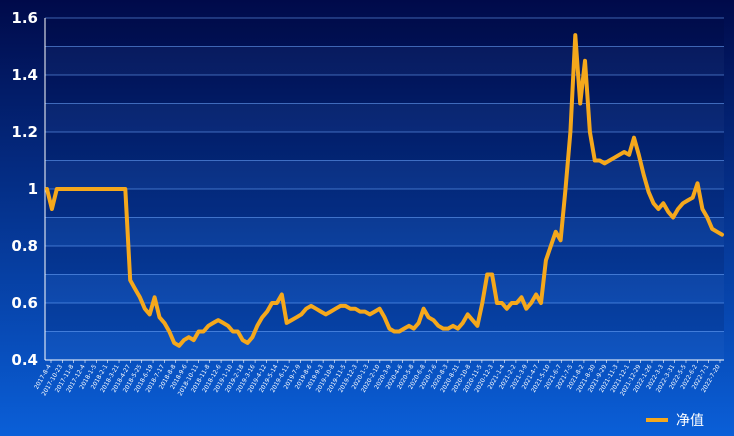 The height and width of the screenshot is (436, 734). Describe the element at coordinates (24, 75) in the screenshot. I see `y-tick-label: 1.4` at that location.